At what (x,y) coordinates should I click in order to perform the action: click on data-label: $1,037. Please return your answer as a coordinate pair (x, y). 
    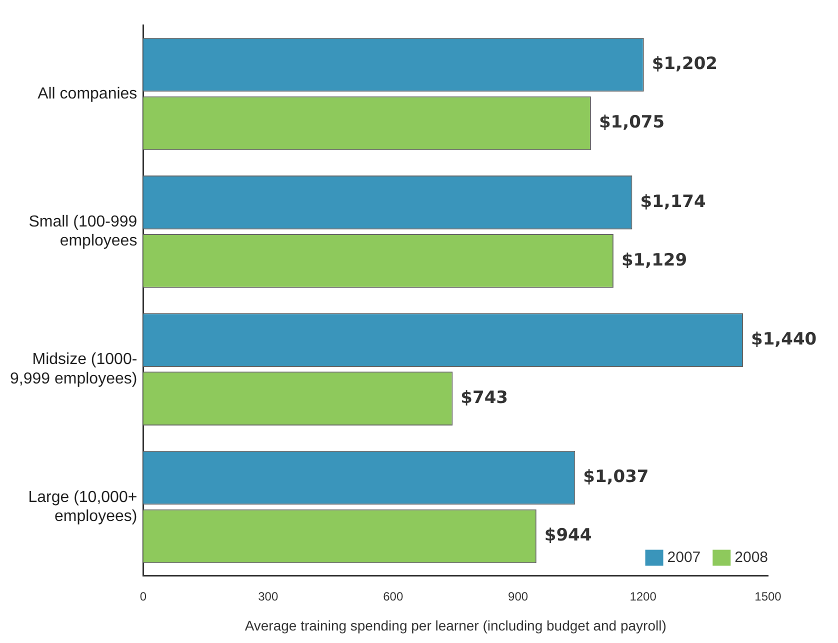
    Looking at the image, I should click on (616, 477).